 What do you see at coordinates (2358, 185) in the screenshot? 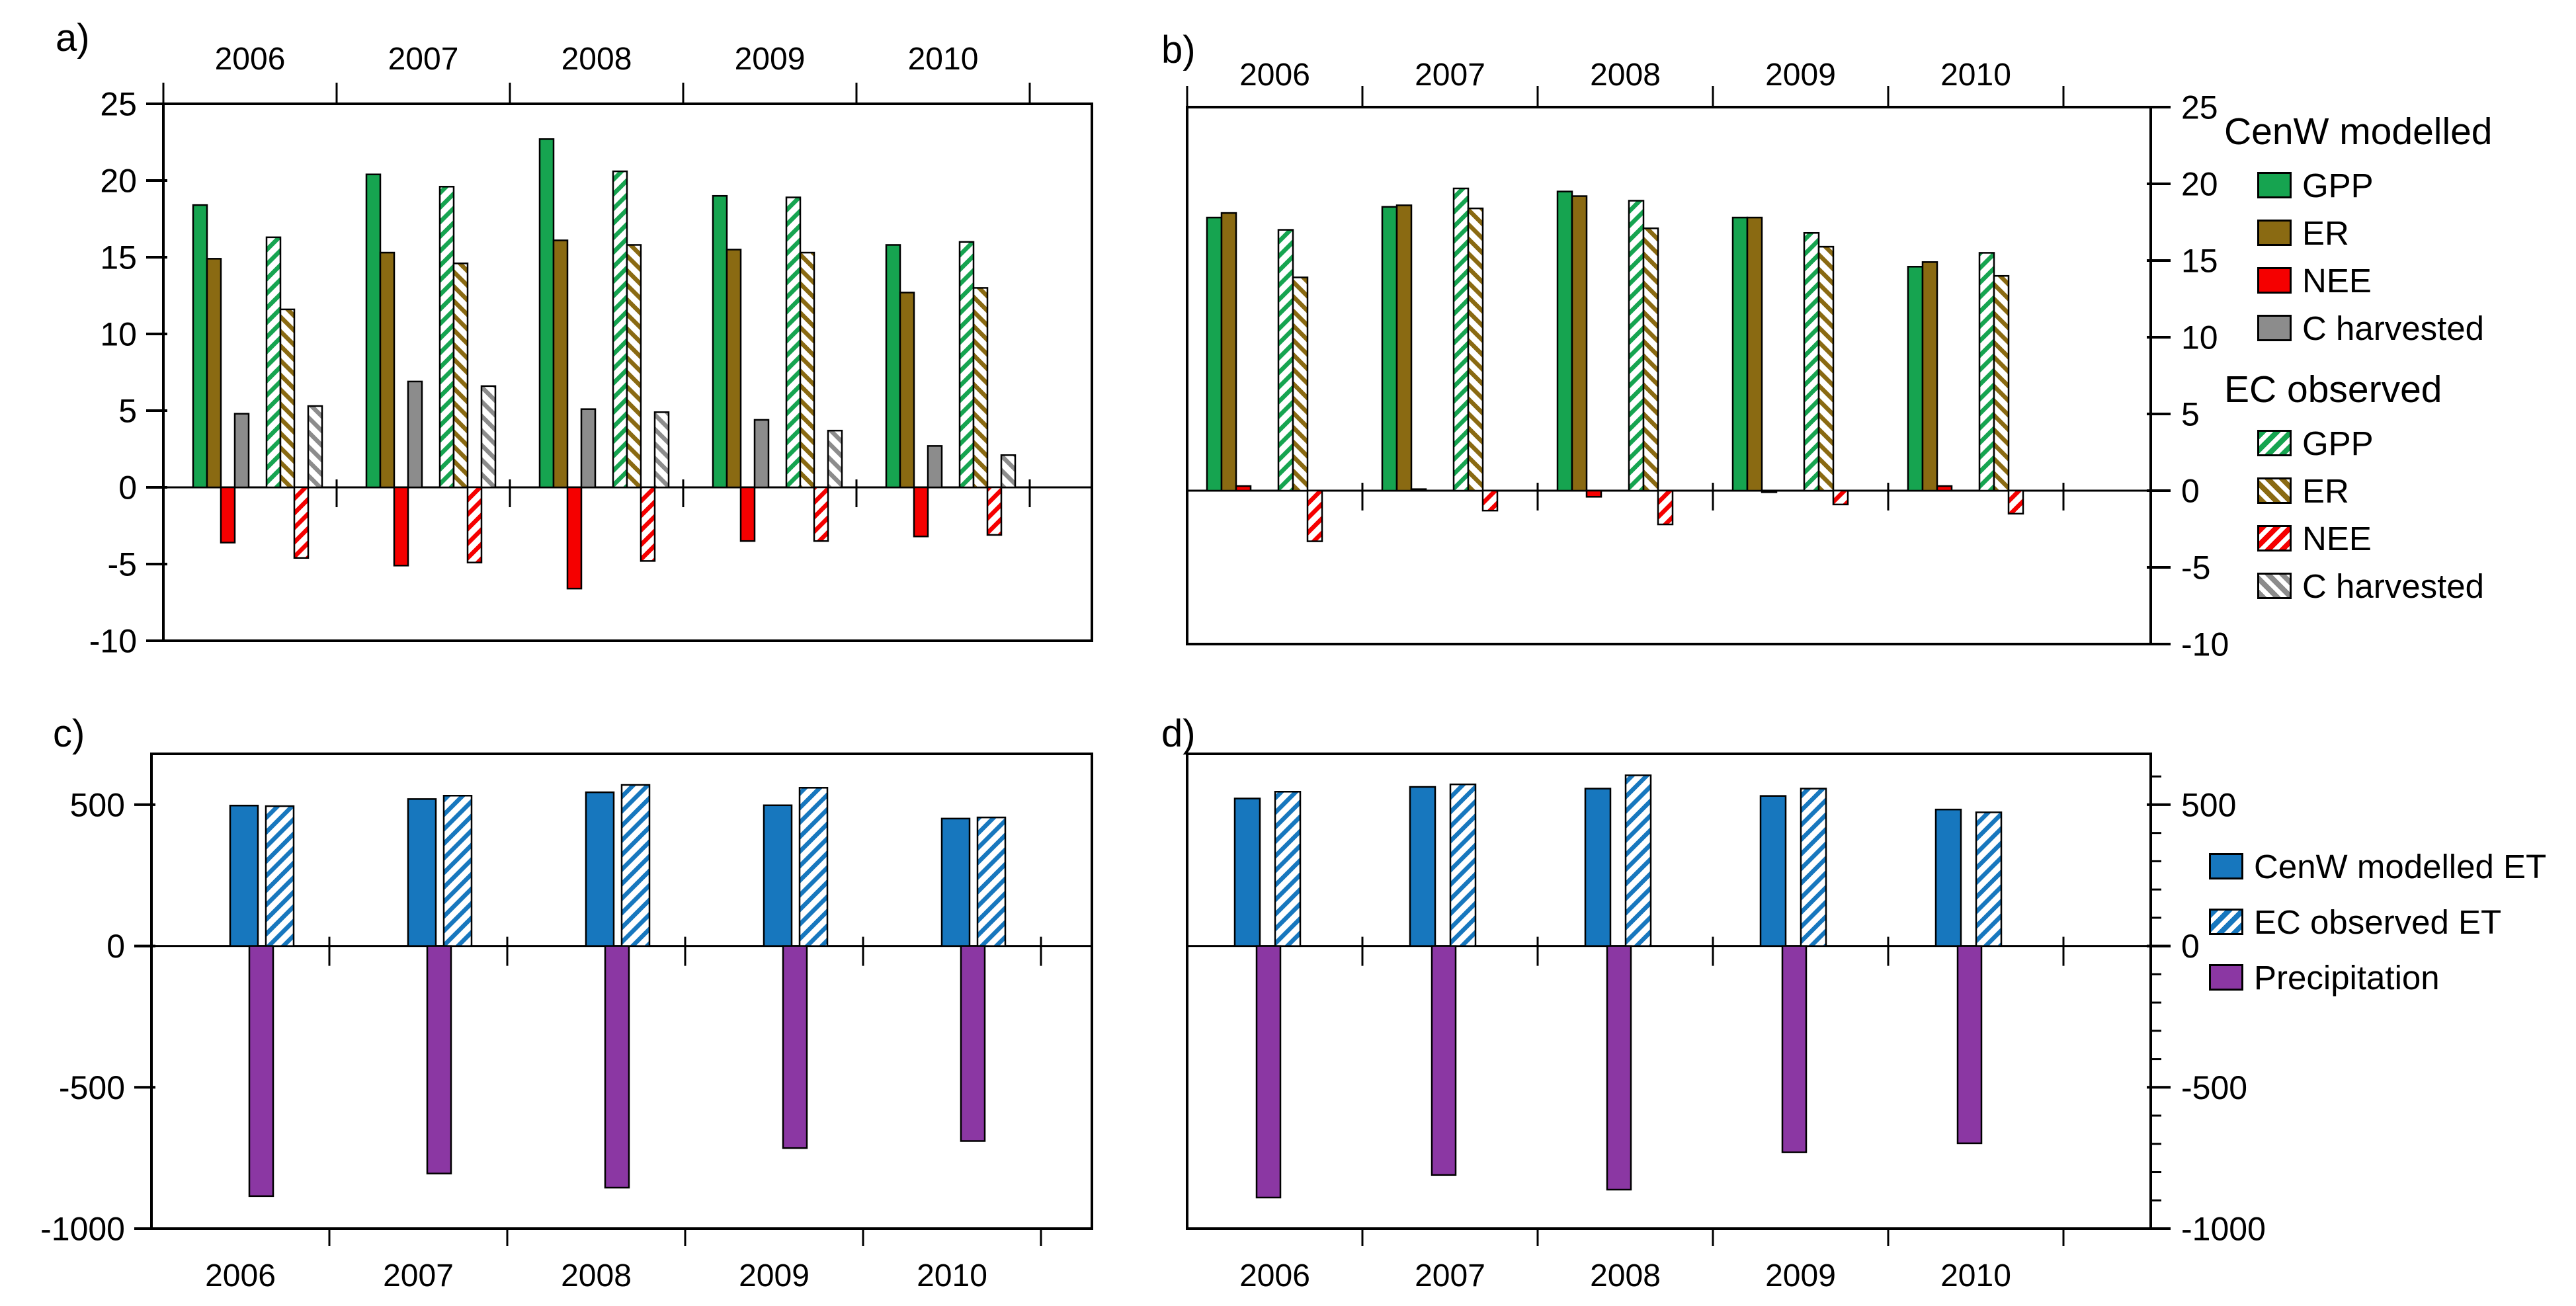
I see `legend-item-gpp-modelled: GPP` at bounding box center [2358, 185].